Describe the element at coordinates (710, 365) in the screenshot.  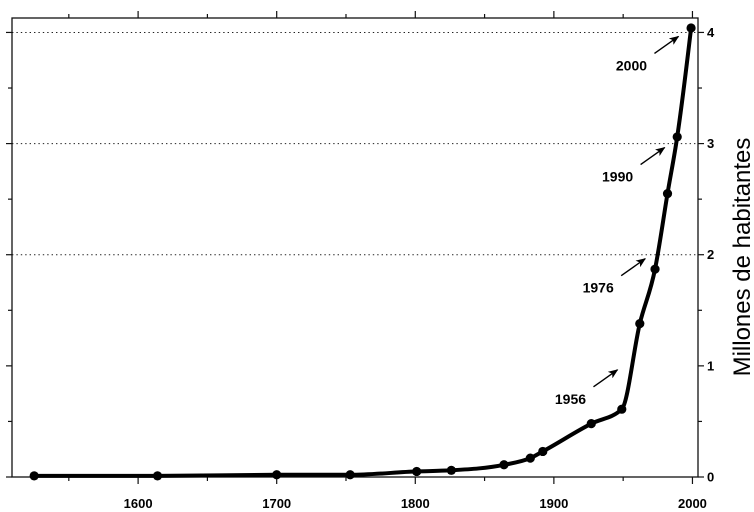
I see `y-tick-label: 1` at that location.